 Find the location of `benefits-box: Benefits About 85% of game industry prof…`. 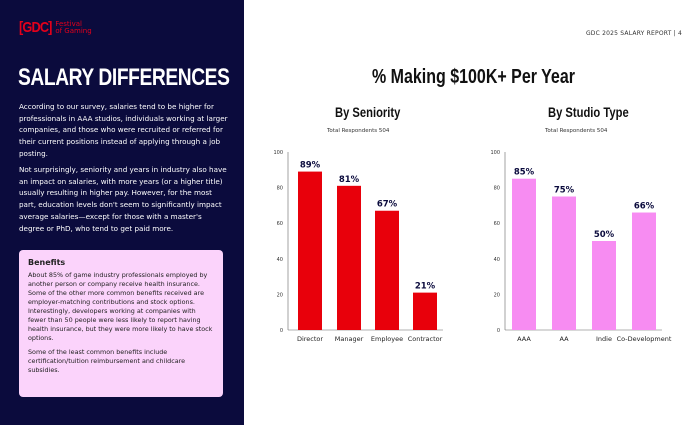

benefits-box: Benefits About 85% of game industry prof… is located at coordinates (121, 323).